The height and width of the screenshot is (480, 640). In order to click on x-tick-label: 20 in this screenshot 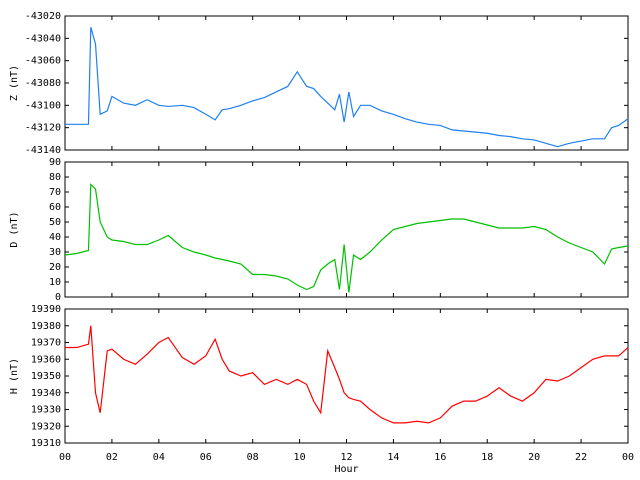, I will do `click(534, 457)`.